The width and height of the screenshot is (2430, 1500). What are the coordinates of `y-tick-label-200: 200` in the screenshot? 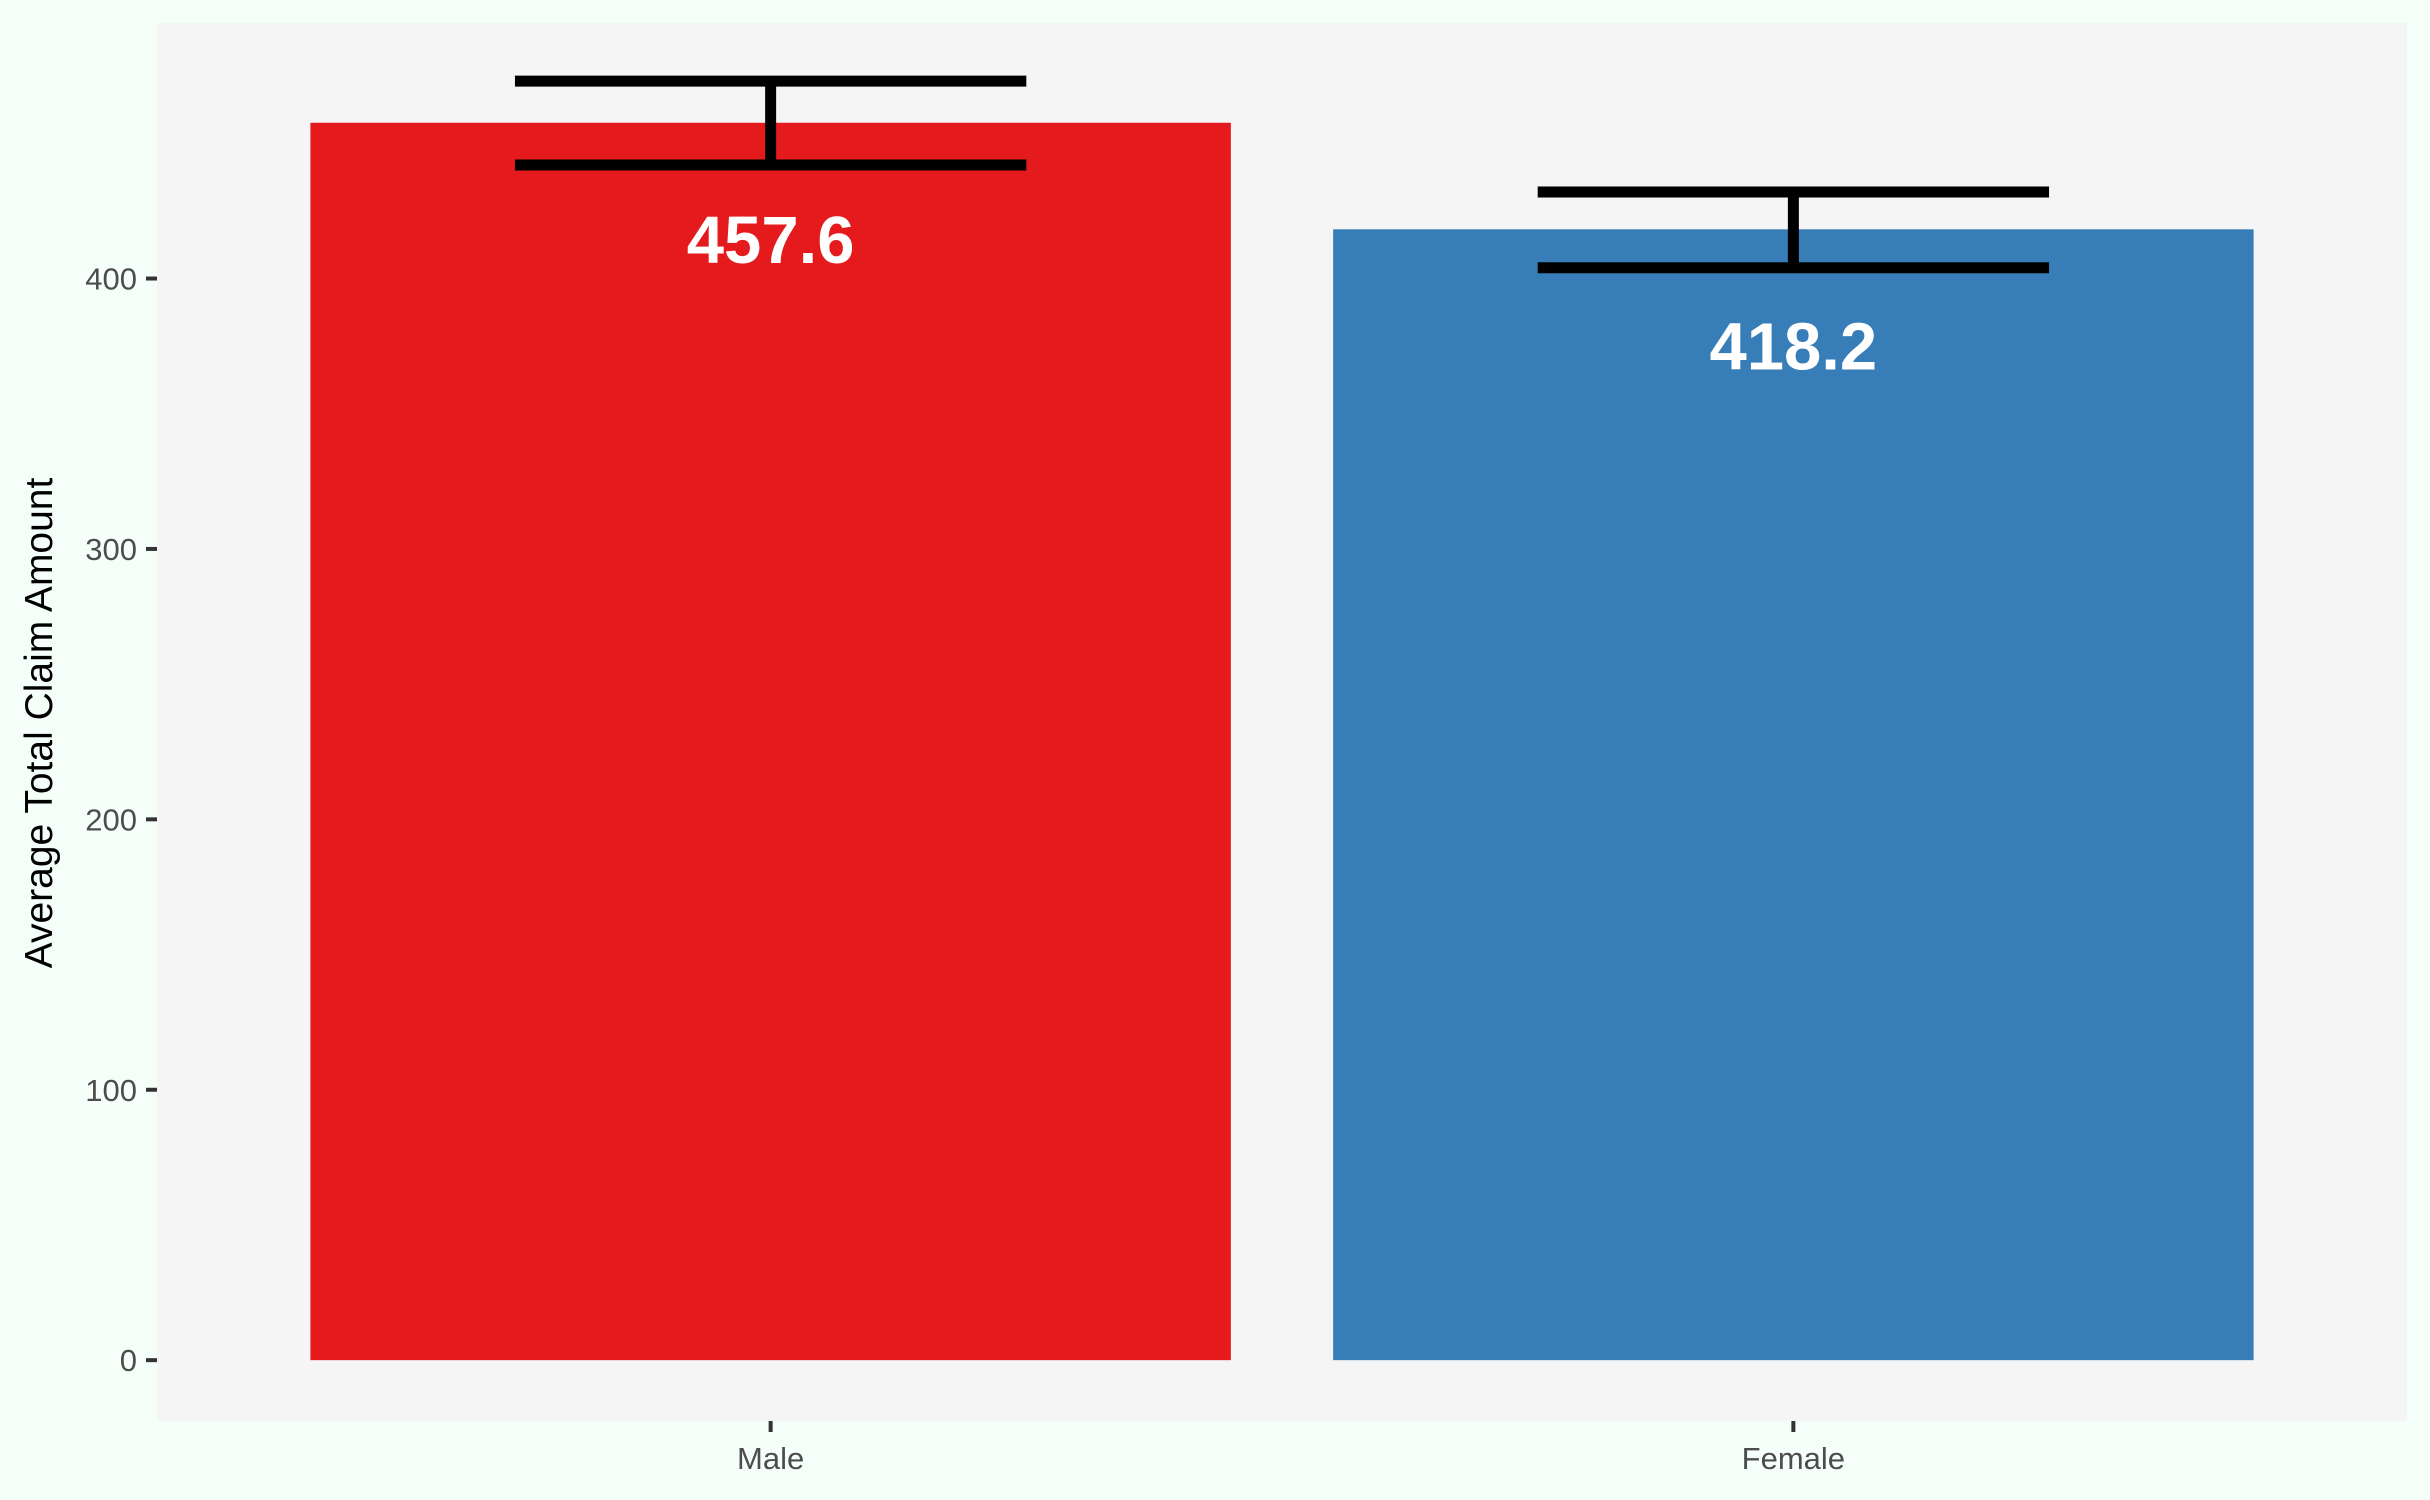 It's located at (111, 819).